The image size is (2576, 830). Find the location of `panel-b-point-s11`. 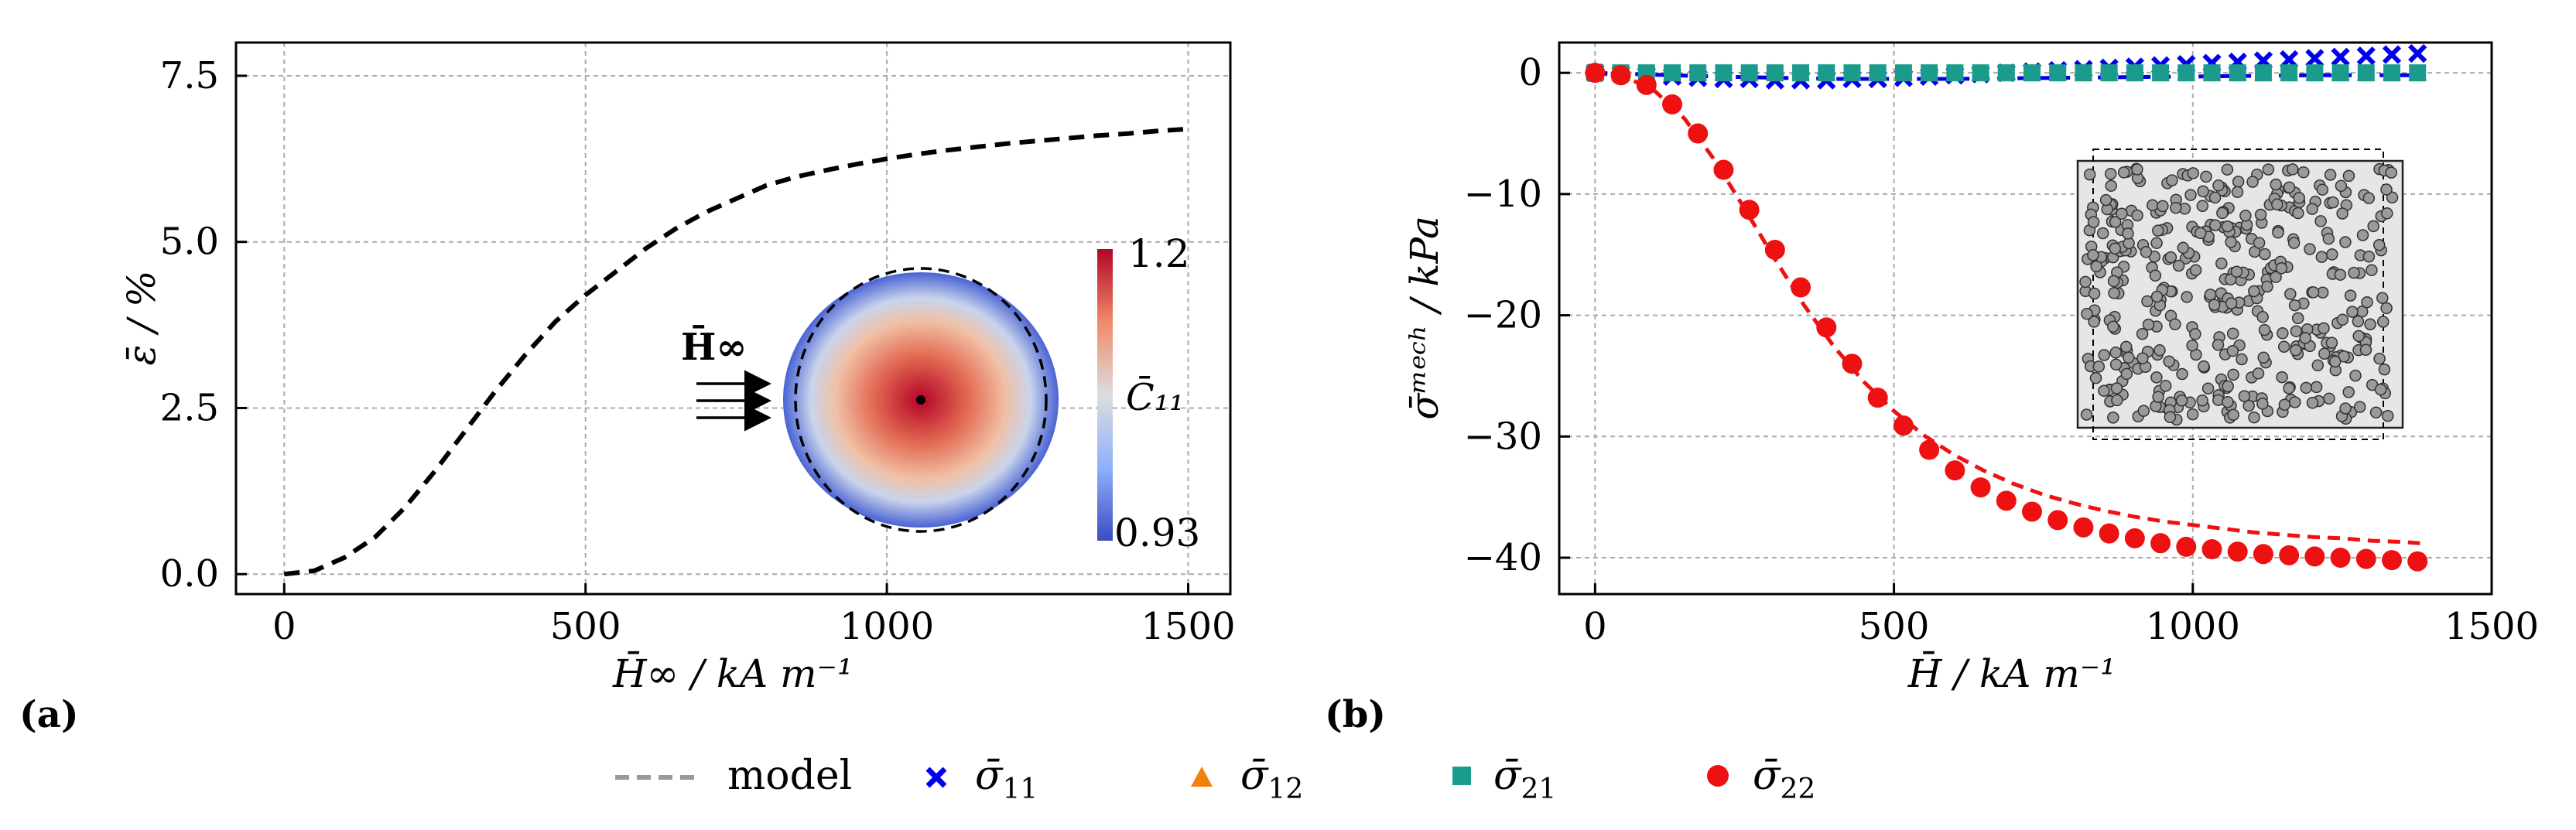

panel-b-point-s11 is located at coordinates (2418, 53).